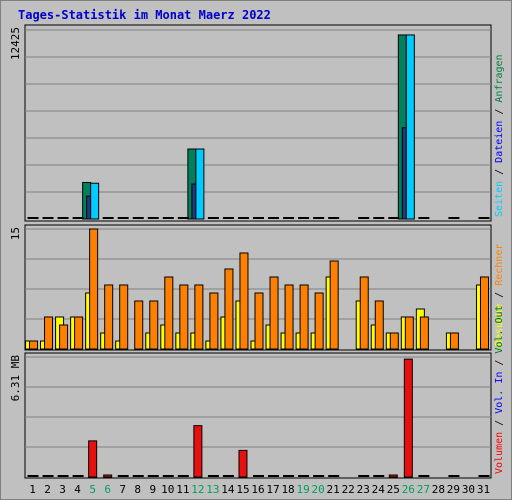 This screenshot has height=500, width=512. Describe the element at coordinates (47, 489) in the screenshot. I see `x-tick-label: 2` at that location.